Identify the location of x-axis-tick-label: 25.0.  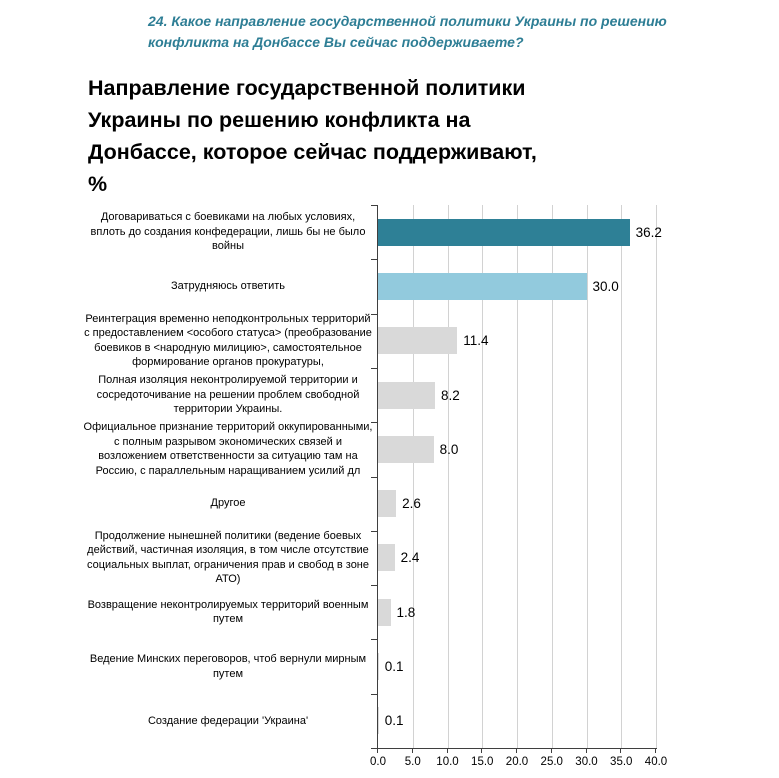
(551, 762).